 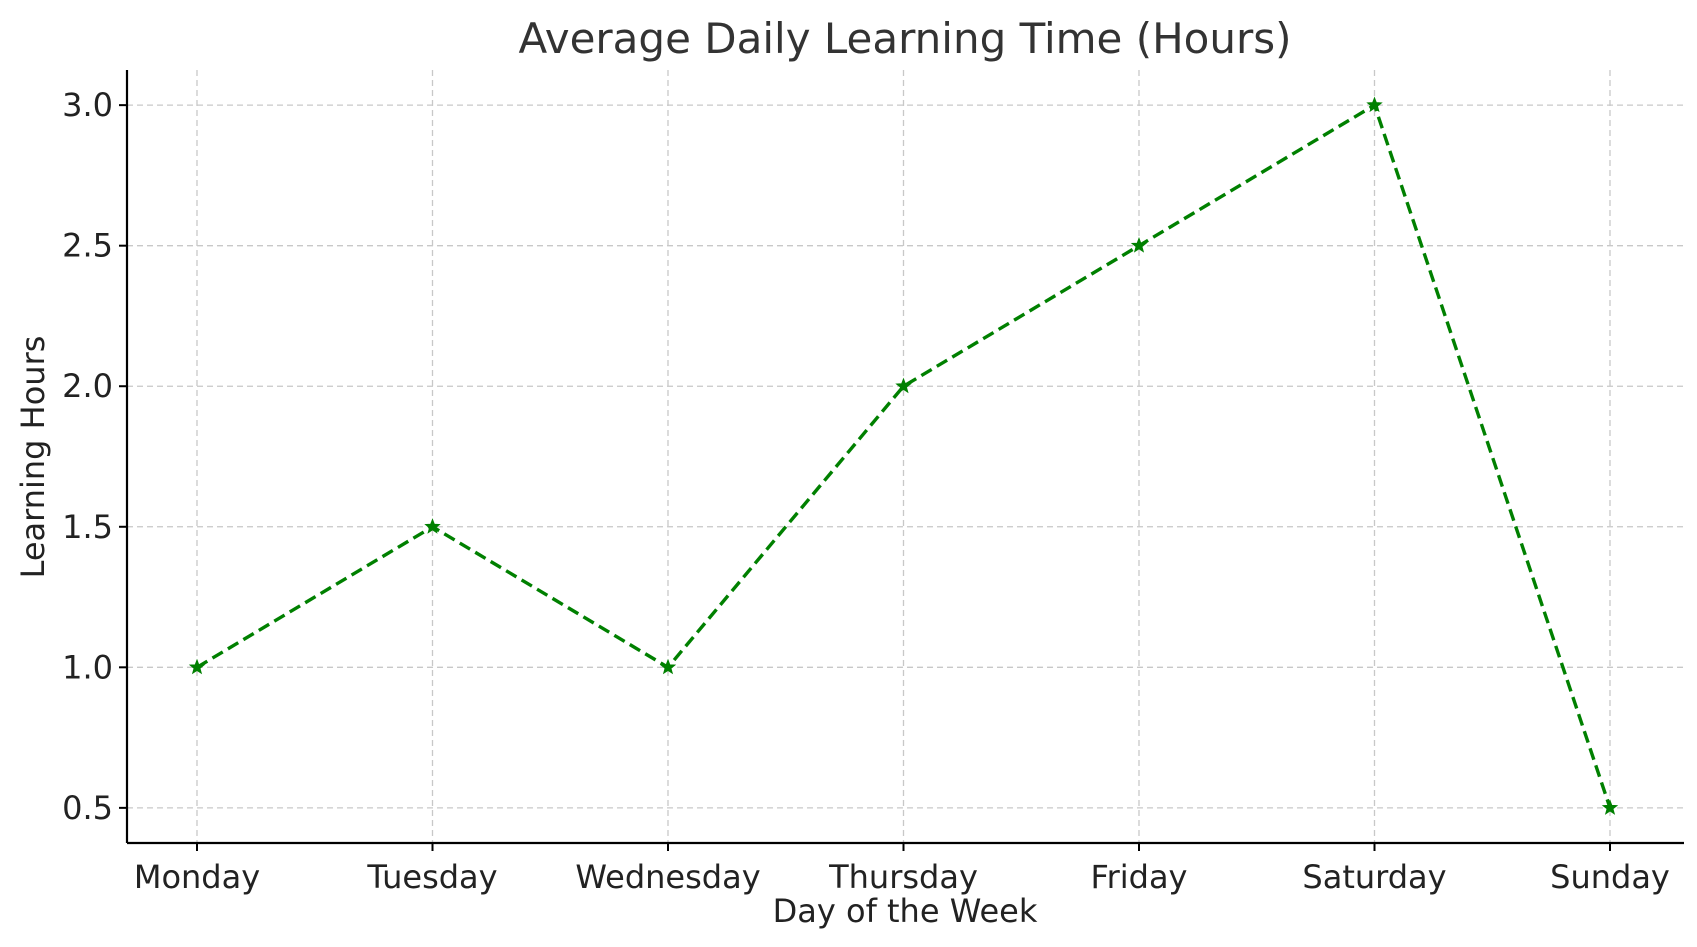 What do you see at coordinates (903, 877) in the screenshot?
I see `x-tick-label: Thursday` at bounding box center [903, 877].